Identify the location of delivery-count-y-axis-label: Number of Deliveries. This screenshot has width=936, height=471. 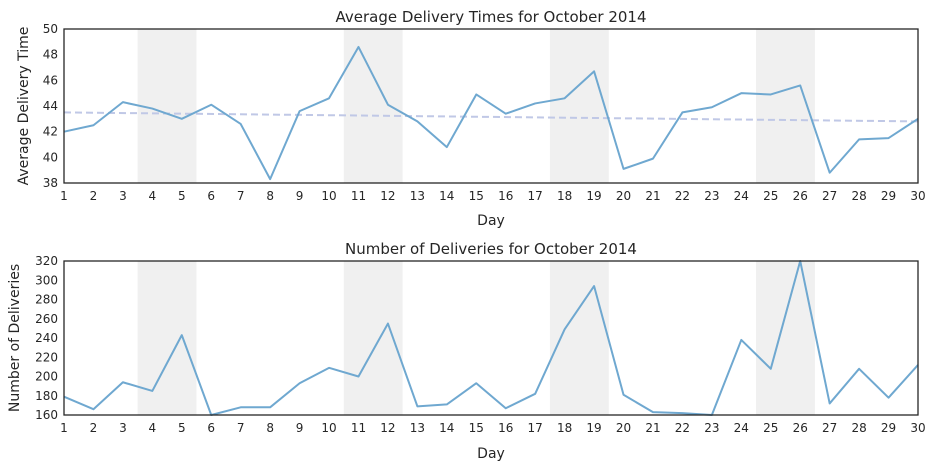
(15, 338).